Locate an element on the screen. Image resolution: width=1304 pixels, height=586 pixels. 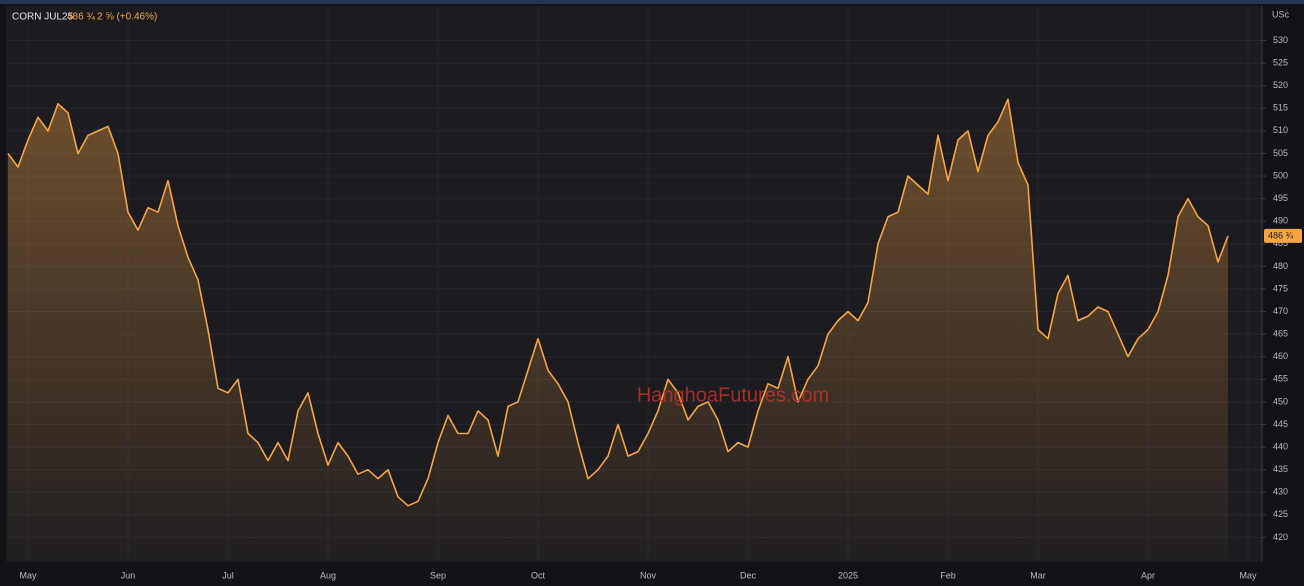
last-price-label: 486 ¾ is located at coordinates (1281, 235).